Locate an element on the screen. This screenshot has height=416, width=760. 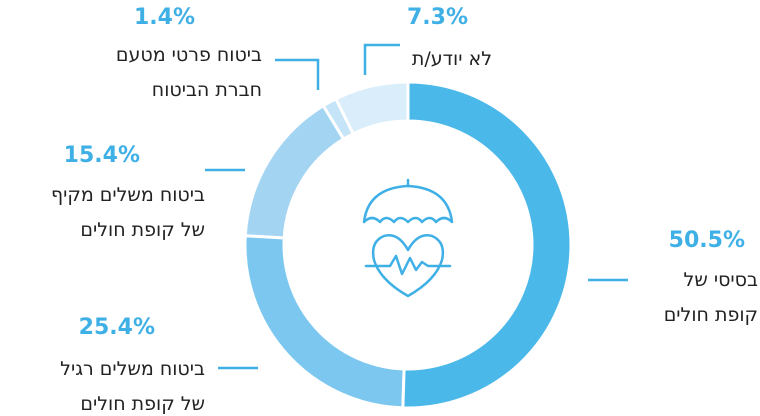
value-label: 50.5% is located at coordinates (706, 240).